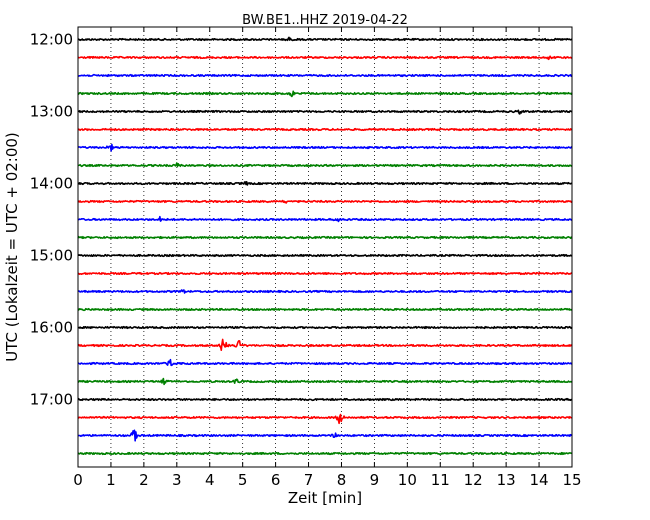 The image size is (650, 520). What do you see at coordinates (210, 480) in the screenshot?
I see `x-tick-label: 4` at bounding box center [210, 480].